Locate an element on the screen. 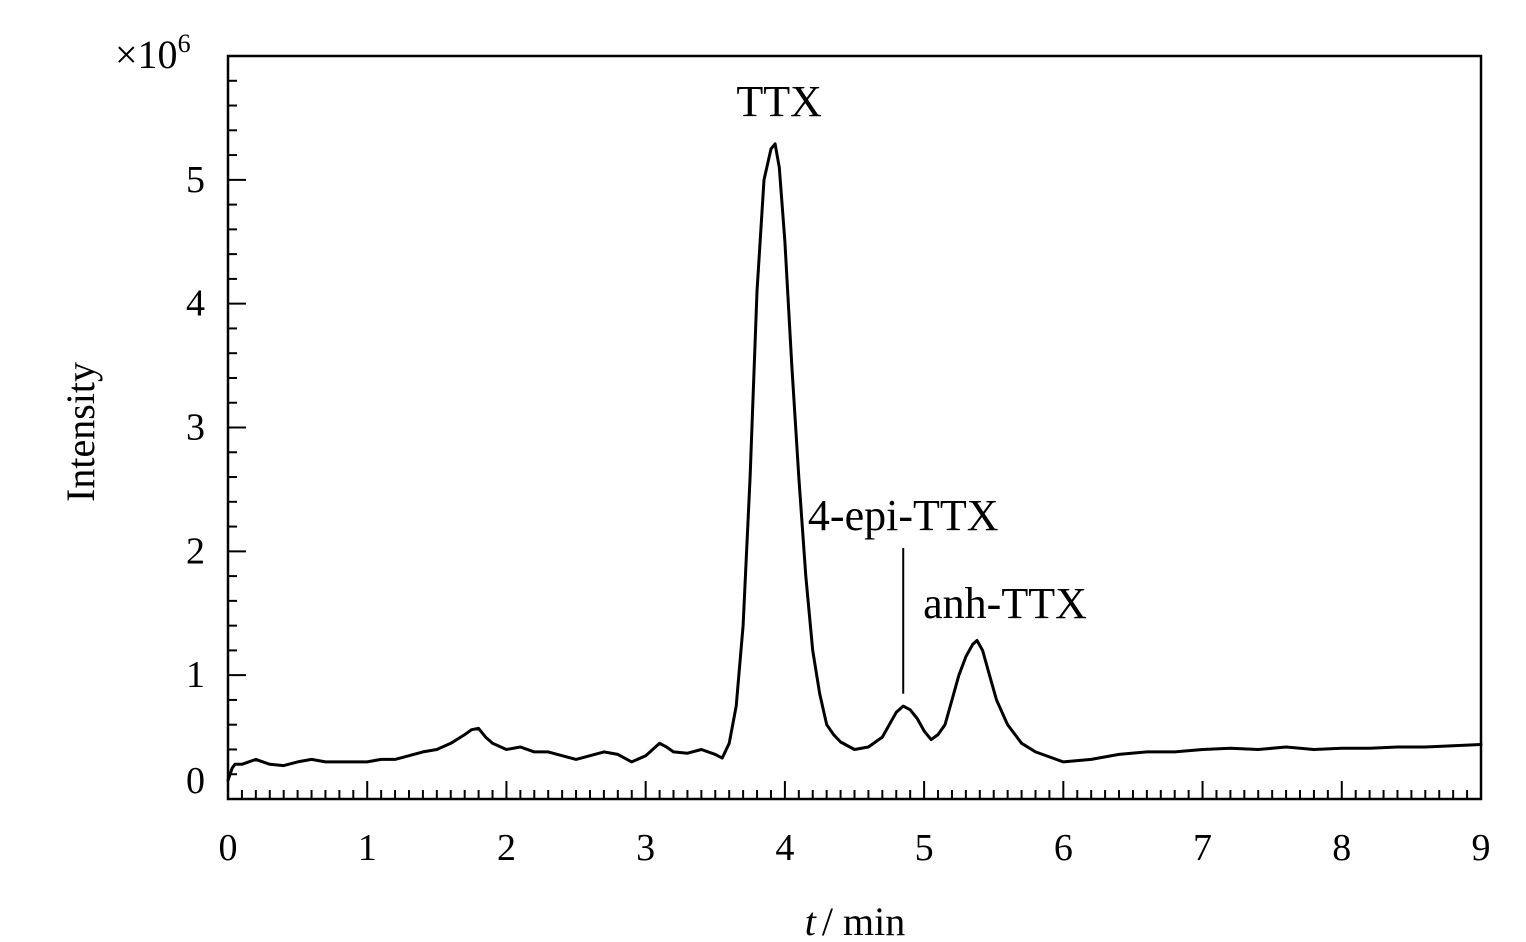 The image size is (1526, 942). y-axis-title: Intensity is located at coordinates (80, 432).